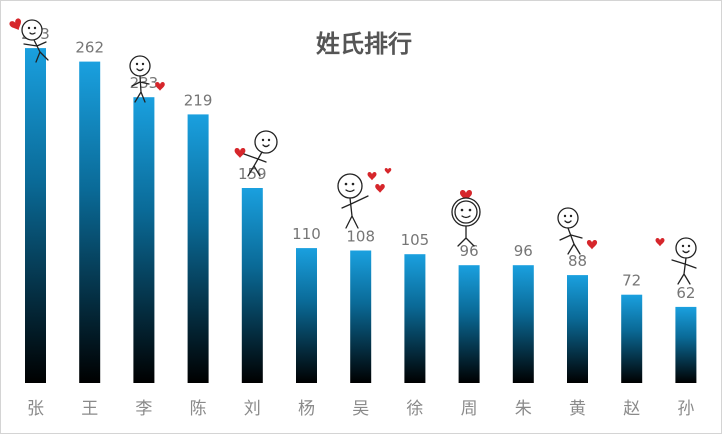 This screenshot has height=434, width=722. Describe the element at coordinates (89, 48) in the screenshot. I see `bar-value-label: 262` at that location.